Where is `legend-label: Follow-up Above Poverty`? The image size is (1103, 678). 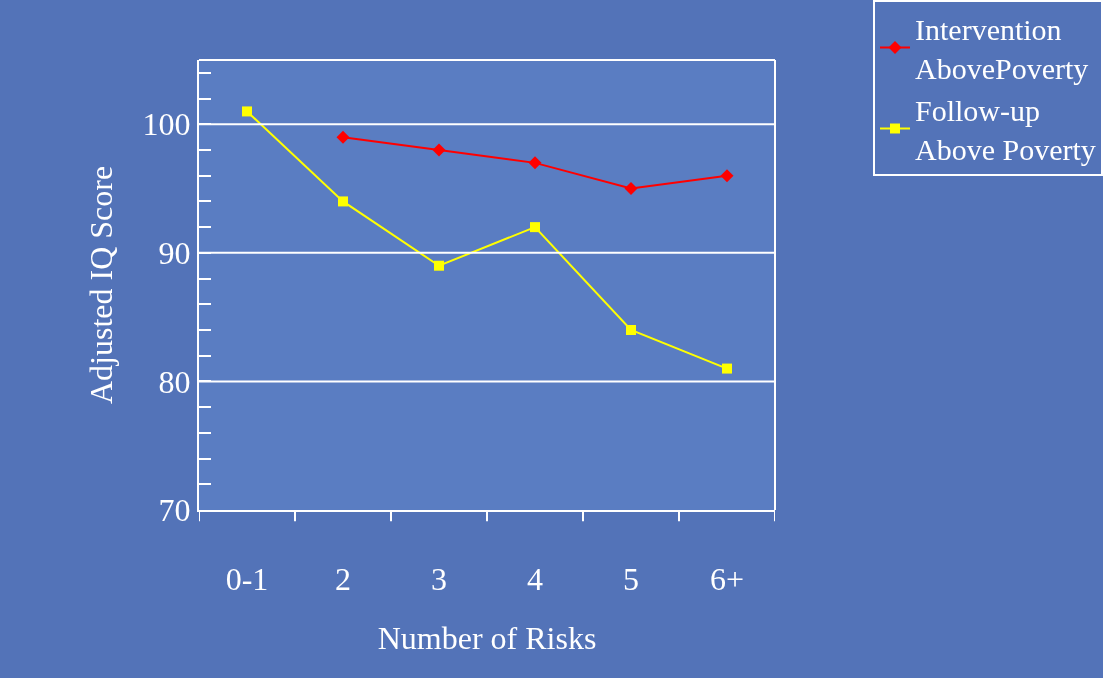
legend-label: Follow-up Above Poverty is located at coordinates (1005, 129).